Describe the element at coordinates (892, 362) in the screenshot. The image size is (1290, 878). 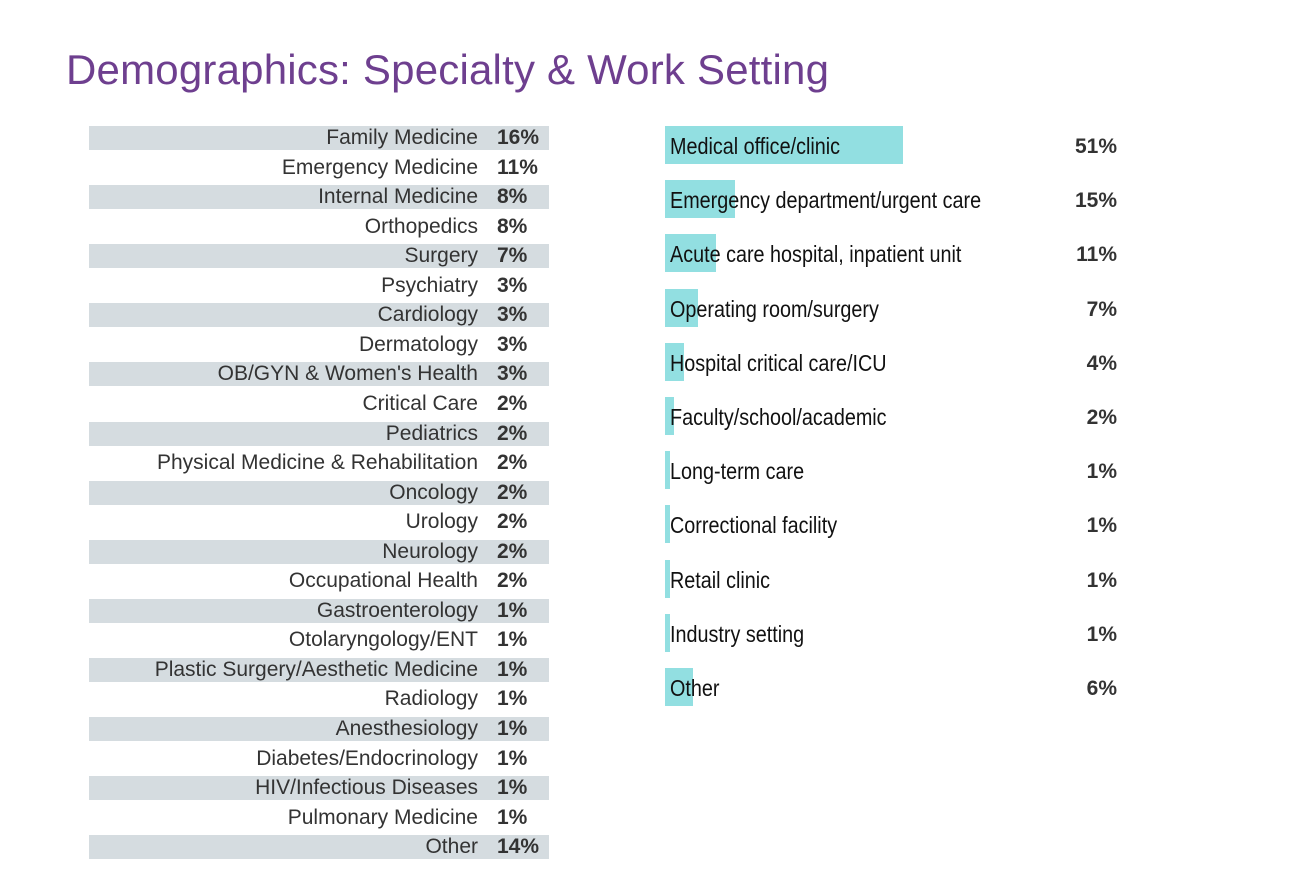
I see `bar-row: Hospital critical care/ICU 4%` at that location.